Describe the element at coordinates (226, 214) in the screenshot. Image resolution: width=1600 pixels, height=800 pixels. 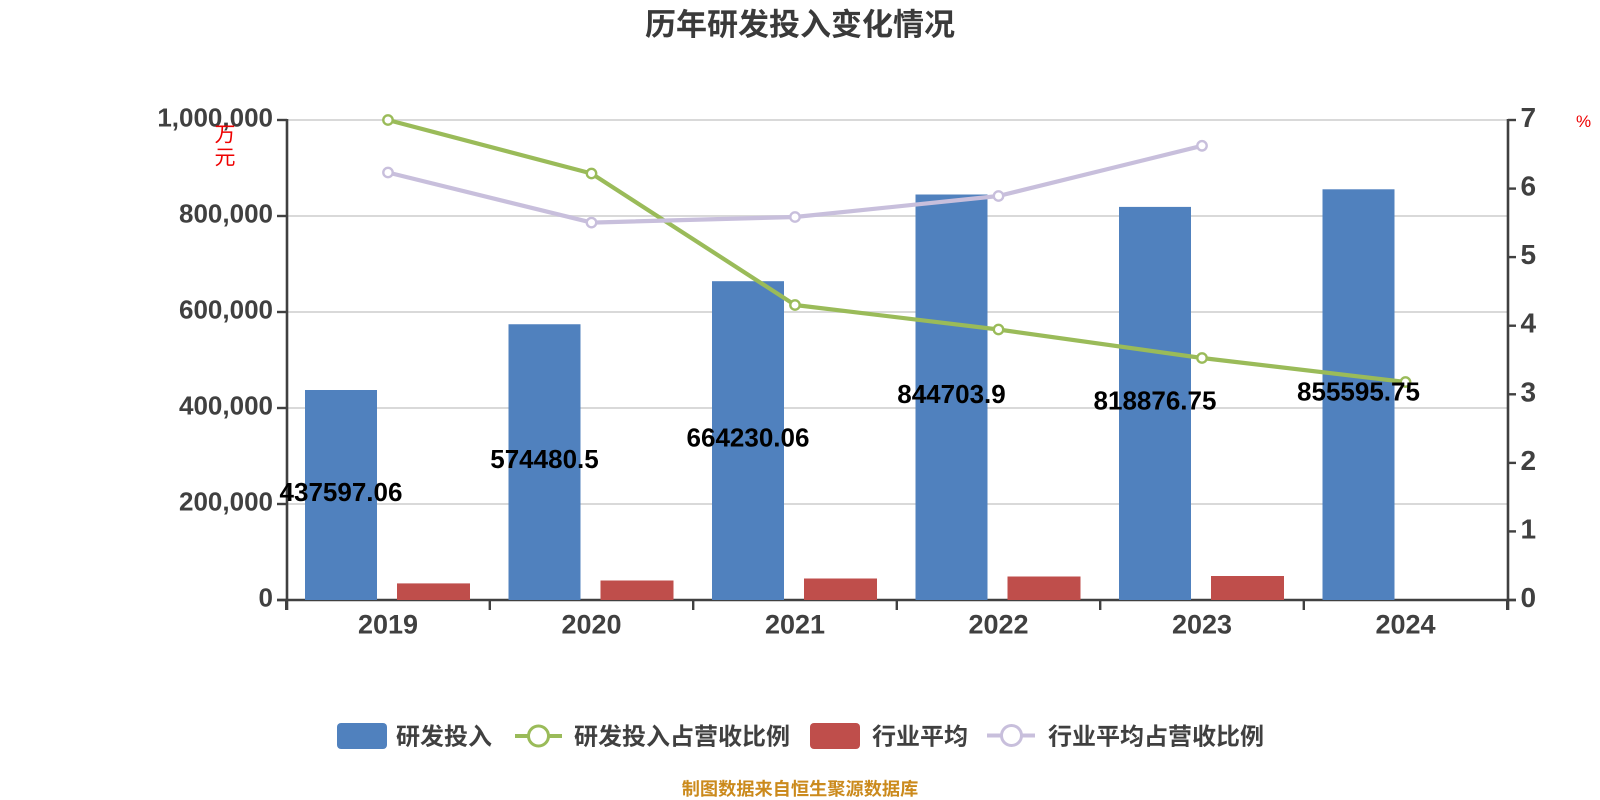
I see `svg-text: 800,000` at that location.